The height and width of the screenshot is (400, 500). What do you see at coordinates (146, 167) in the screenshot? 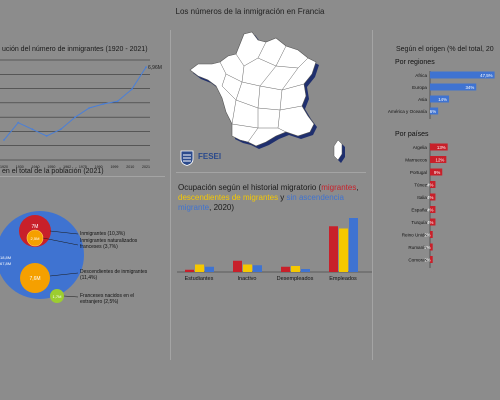
I see `x-tick-label: 2021` at bounding box center [146, 167].